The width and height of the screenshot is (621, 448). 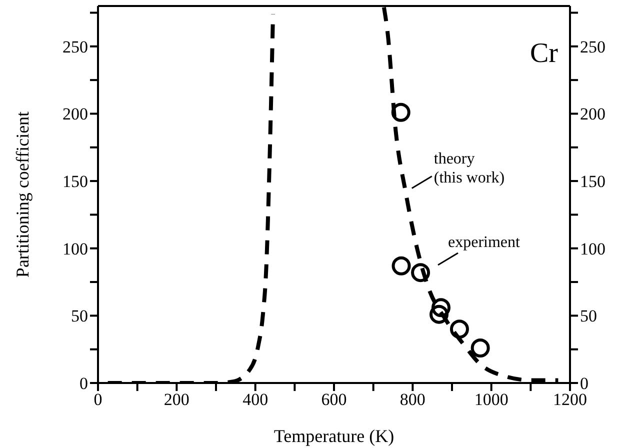 What do you see at coordinates (413, 400) in the screenshot?
I see `x-tick-label: 800` at bounding box center [413, 400].